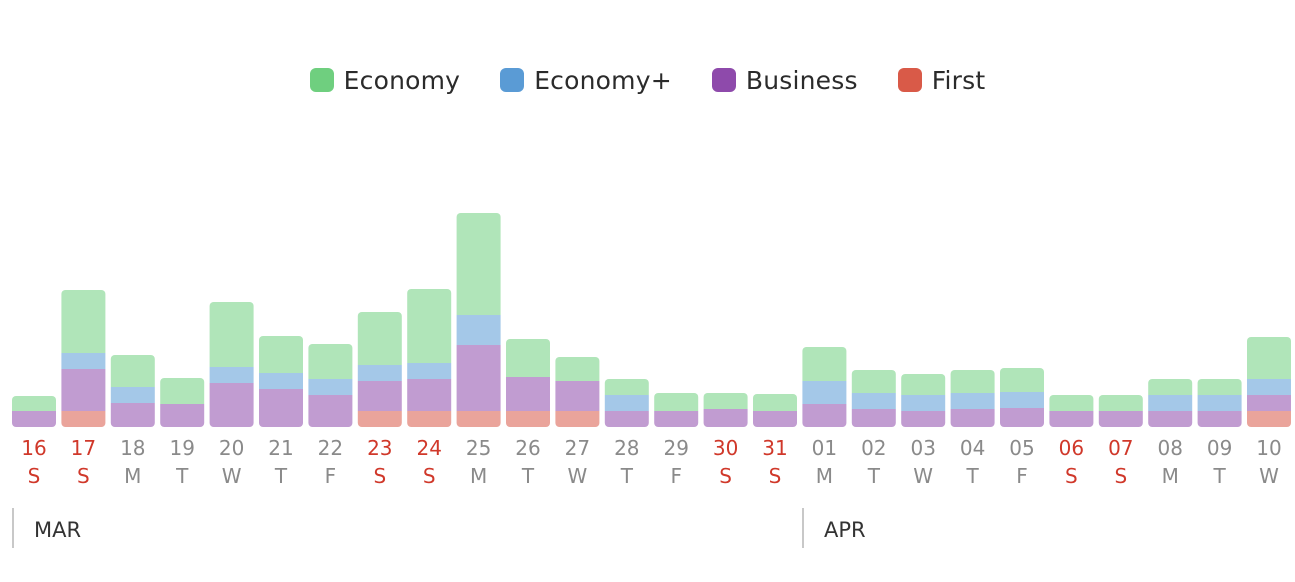  What do you see at coordinates (941, 80) in the screenshot?
I see `legend-item-first: First` at bounding box center [941, 80].